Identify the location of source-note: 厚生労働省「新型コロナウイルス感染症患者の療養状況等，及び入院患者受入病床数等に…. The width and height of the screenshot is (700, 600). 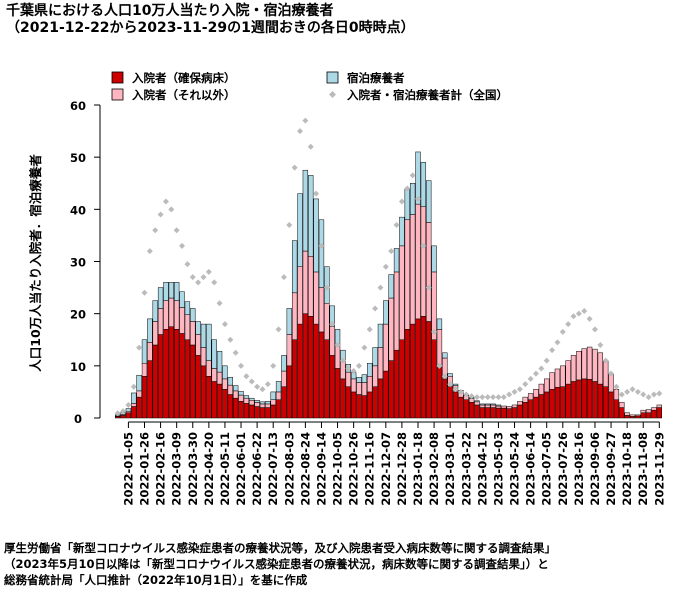
(280, 564).